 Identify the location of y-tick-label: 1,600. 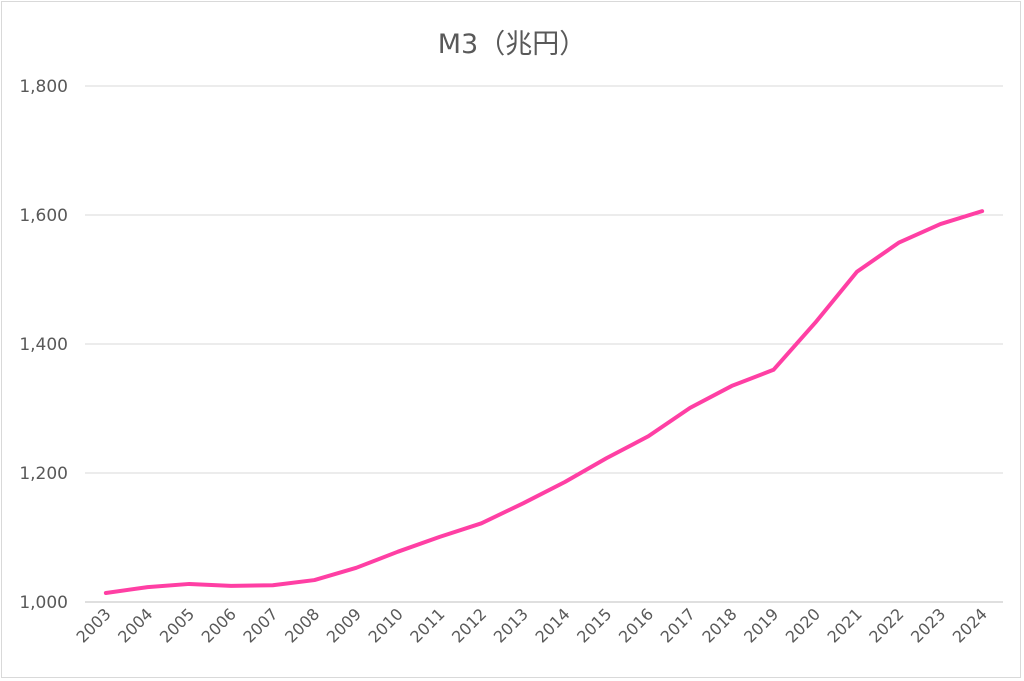
(43, 216).